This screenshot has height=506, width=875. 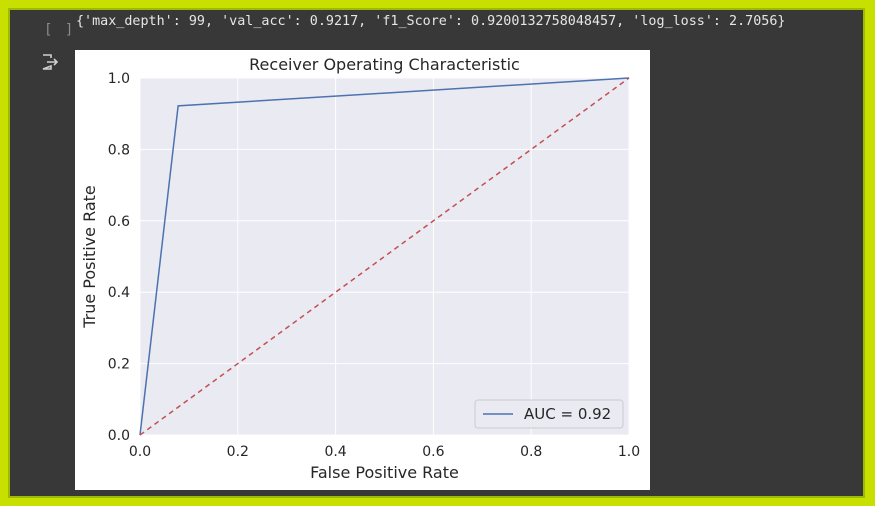 What do you see at coordinates (238, 452) in the screenshot?
I see `x-tick-label: 0.2` at bounding box center [238, 452].